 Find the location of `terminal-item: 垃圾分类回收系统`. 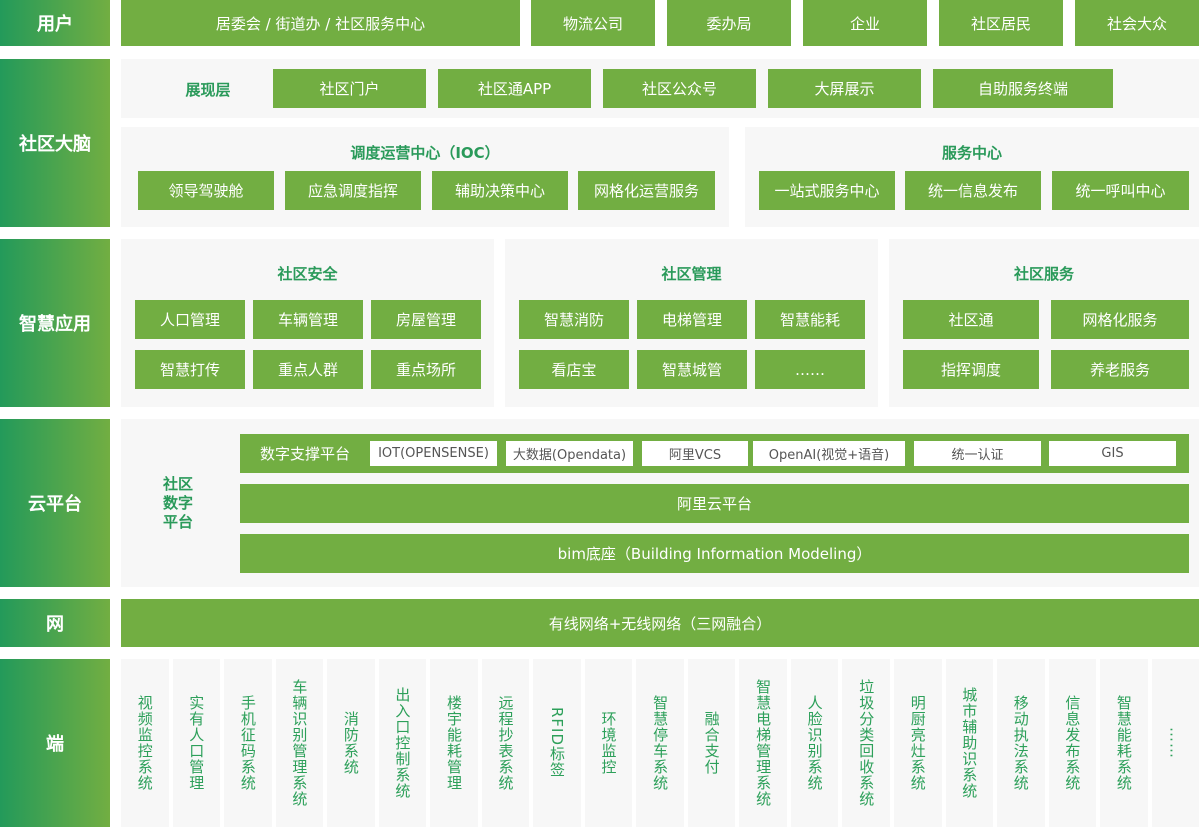

terminal-item: 垃圾分类回收系统 is located at coordinates (866, 743).